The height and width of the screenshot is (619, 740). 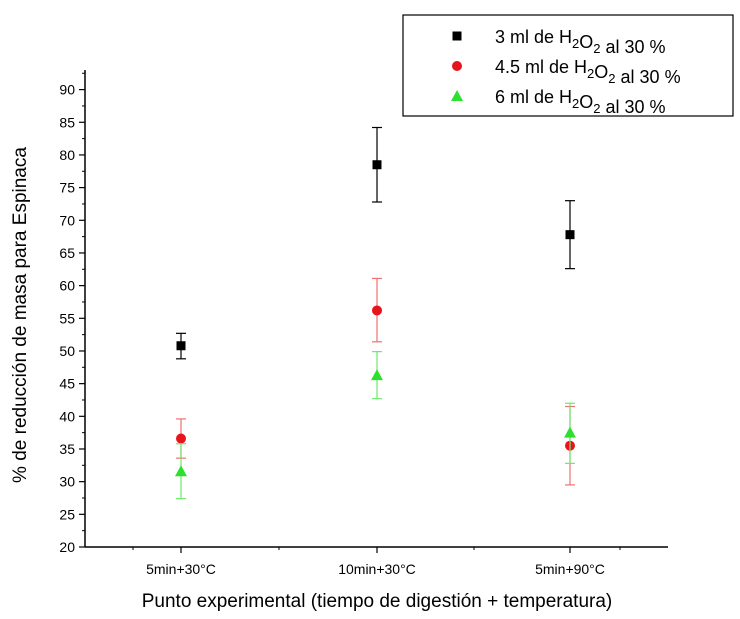 I want to click on y-tick-label: 20, so click(x=67, y=547).